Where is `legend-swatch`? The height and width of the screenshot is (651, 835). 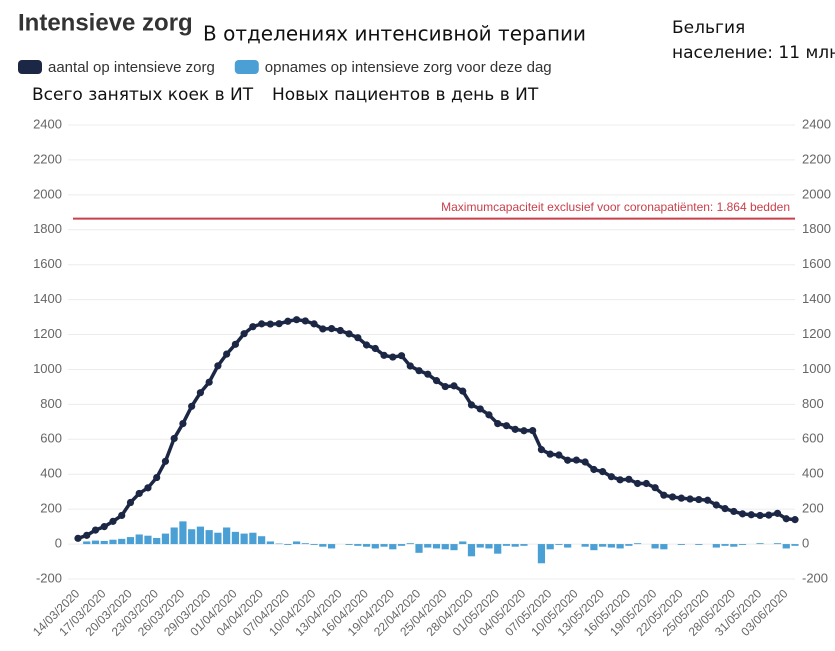
legend-swatch is located at coordinates (246, 67).